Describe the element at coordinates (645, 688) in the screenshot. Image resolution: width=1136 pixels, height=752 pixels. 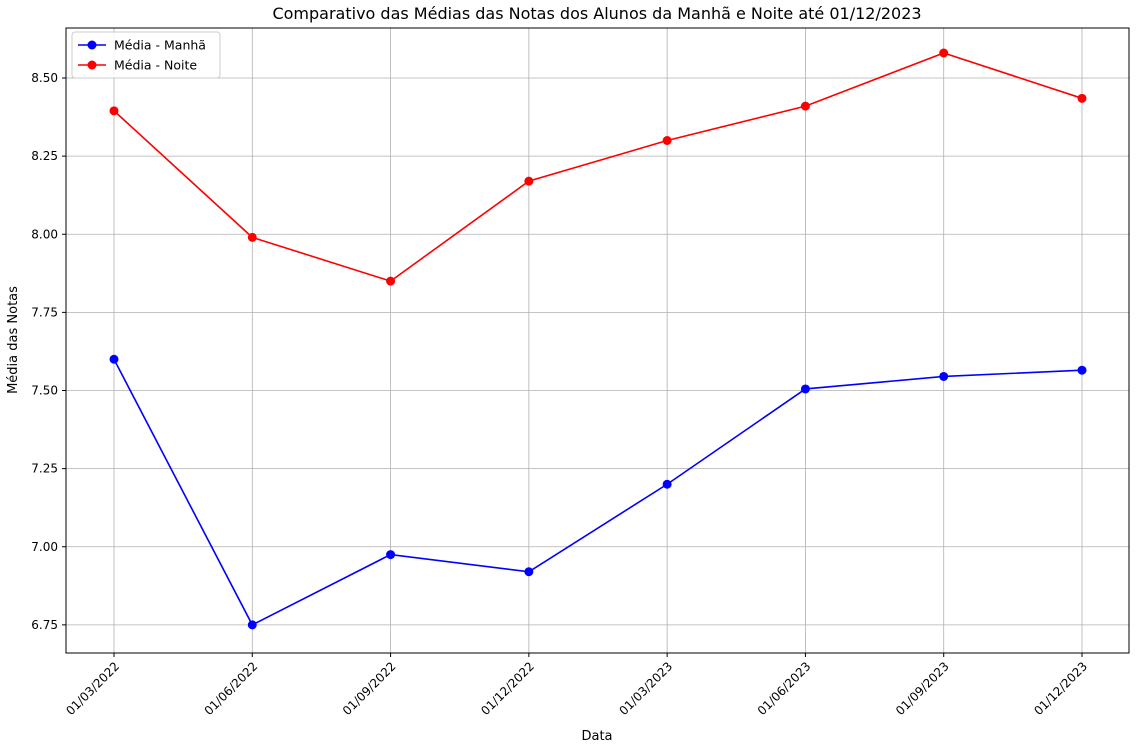
I see `x-tick-label: 01/03/2023` at that location.